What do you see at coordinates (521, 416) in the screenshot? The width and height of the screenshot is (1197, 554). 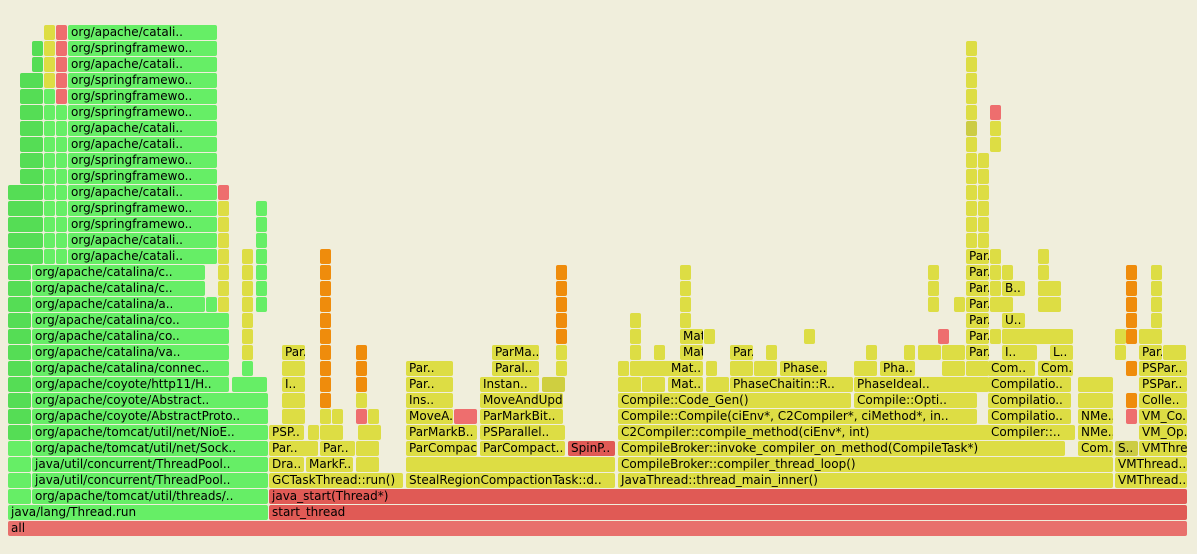 I see `flame-frame: ParMarkBit..` at bounding box center [521, 416].